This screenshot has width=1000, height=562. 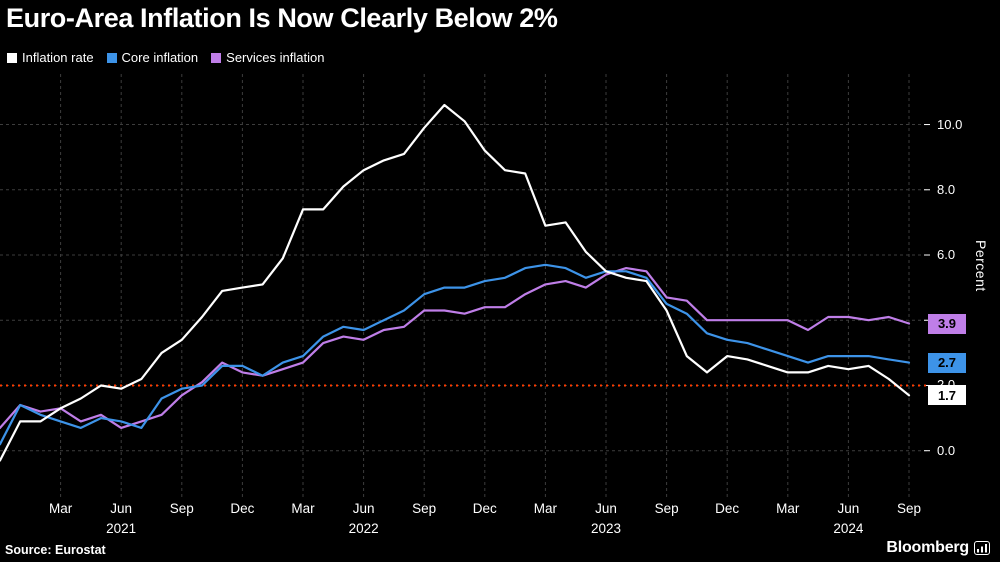 What do you see at coordinates (275, 57) in the screenshot?
I see `legend-label: Services inflation` at bounding box center [275, 57].